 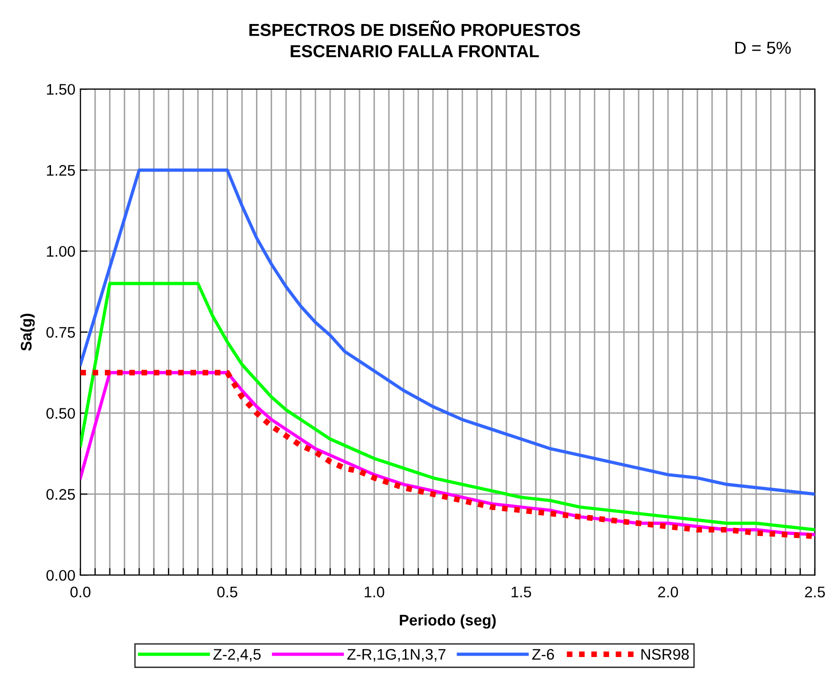 What do you see at coordinates (665, 654) in the screenshot?
I see `legend-label: NSR98` at bounding box center [665, 654].